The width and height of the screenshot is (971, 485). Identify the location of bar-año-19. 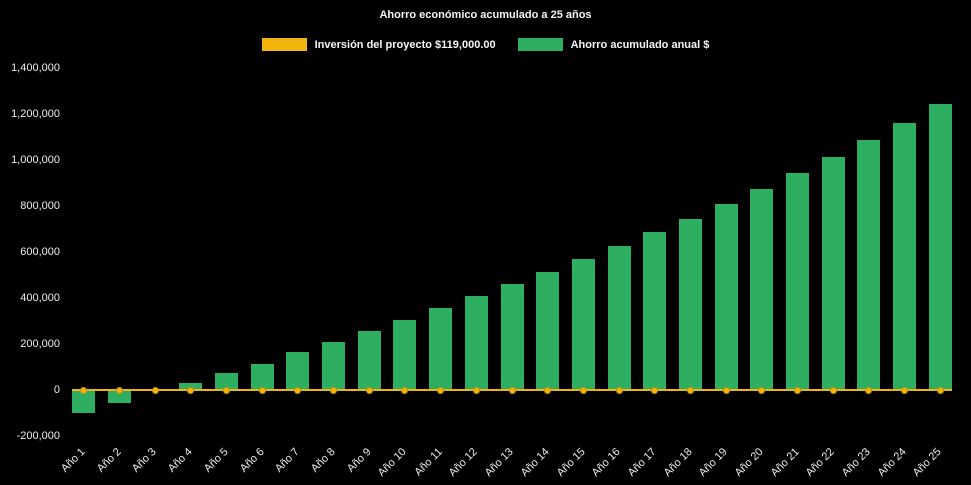
(726, 296).